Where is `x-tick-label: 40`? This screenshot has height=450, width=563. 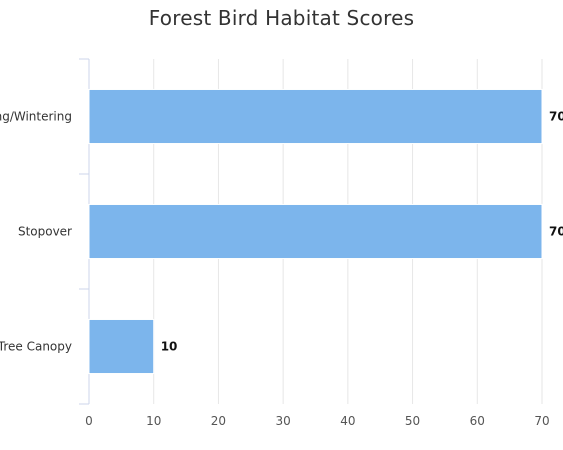 x-tick-label: 40 is located at coordinates (347, 421).